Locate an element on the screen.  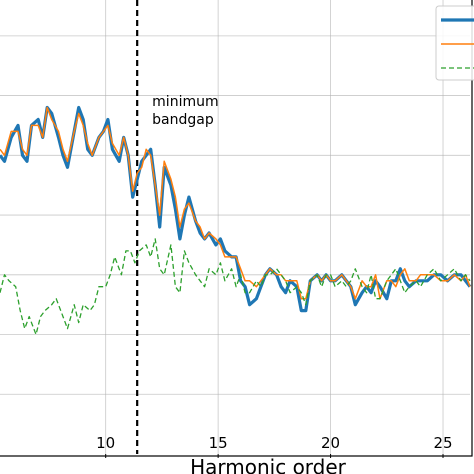
x-tick-label: 25 is located at coordinates (442, 443).